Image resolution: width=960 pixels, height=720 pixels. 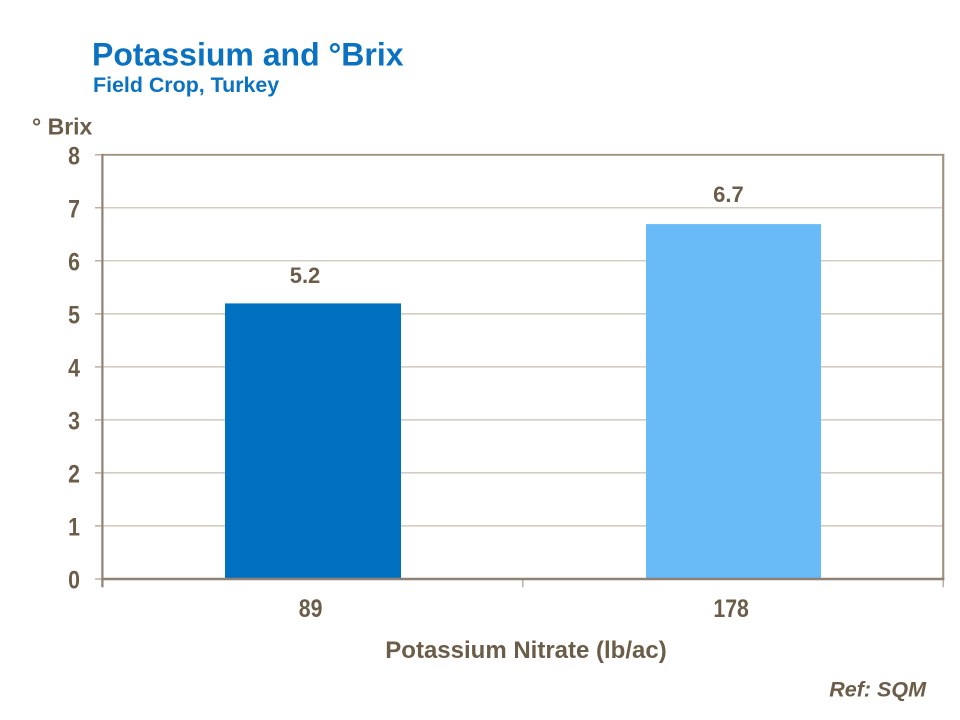 What do you see at coordinates (311, 608) in the screenshot?
I see `svg-text: 89` at bounding box center [311, 608].